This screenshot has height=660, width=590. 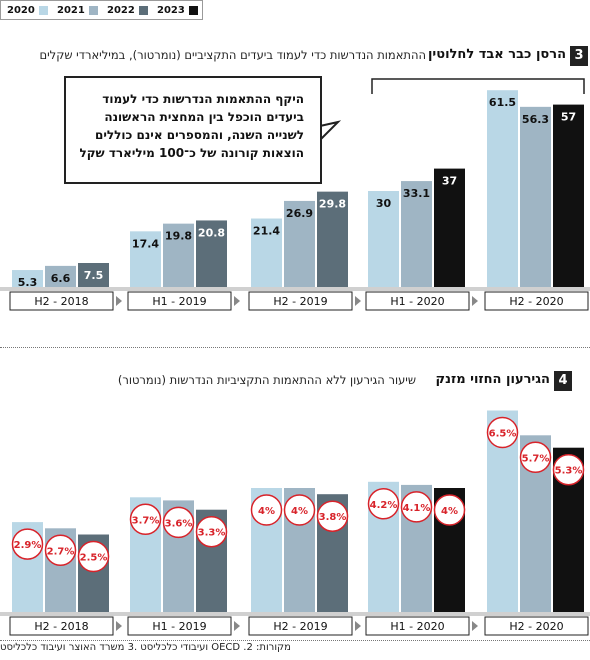 I want to click on data-label: 57, so click(x=568, y=117).